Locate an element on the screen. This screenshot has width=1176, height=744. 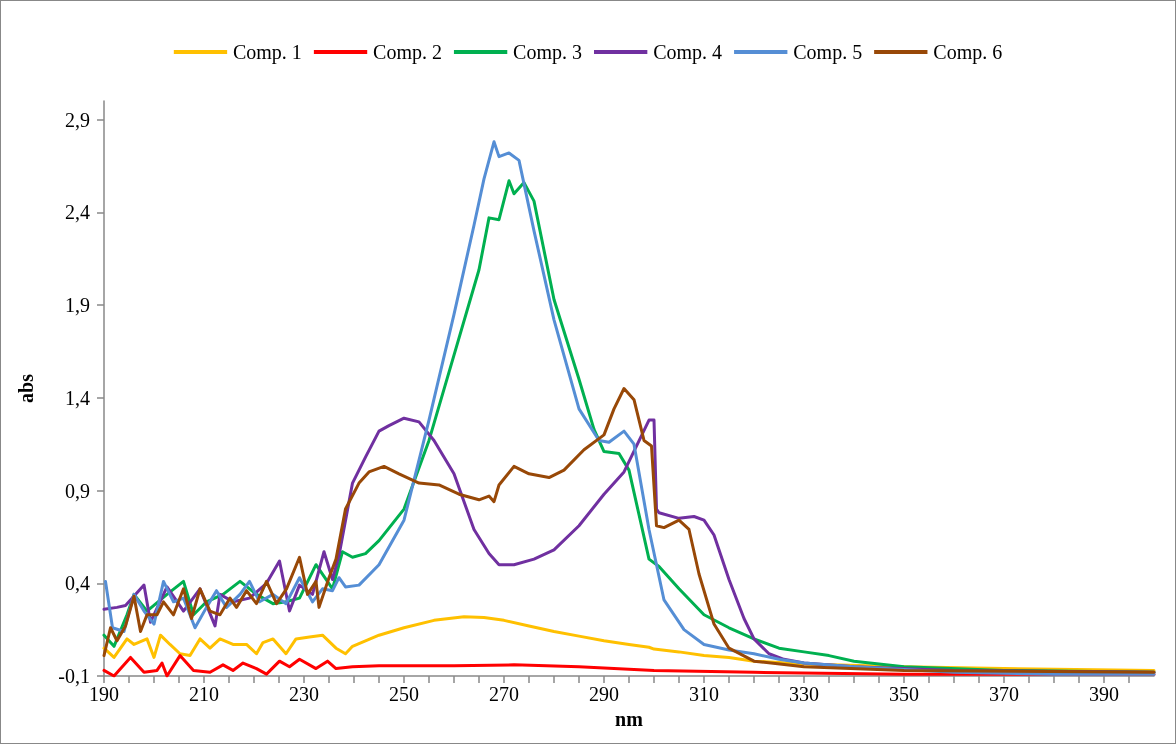
legend-label: Comp. 5 is located at coordinates (828, 52).